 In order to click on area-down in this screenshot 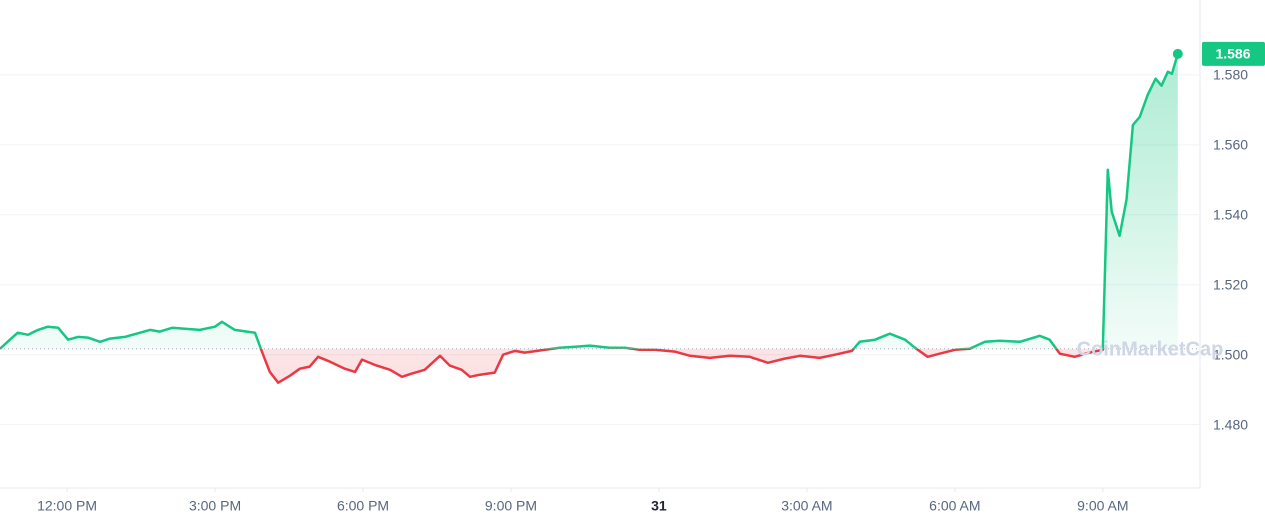, I will do `click(551, 365)`.